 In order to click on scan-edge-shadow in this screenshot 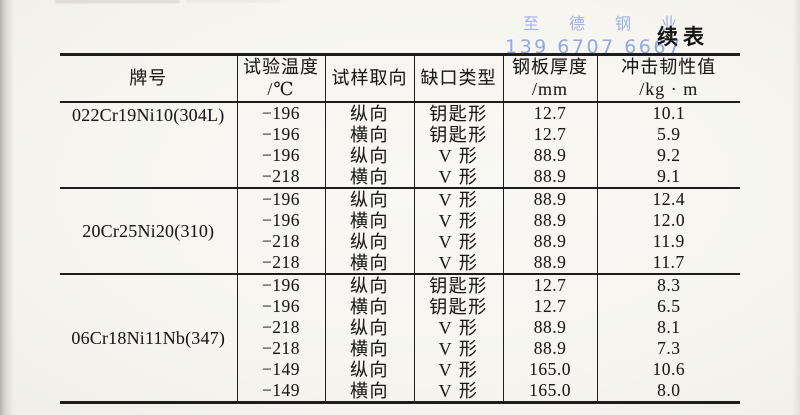, I will do `click(796, 207)`.